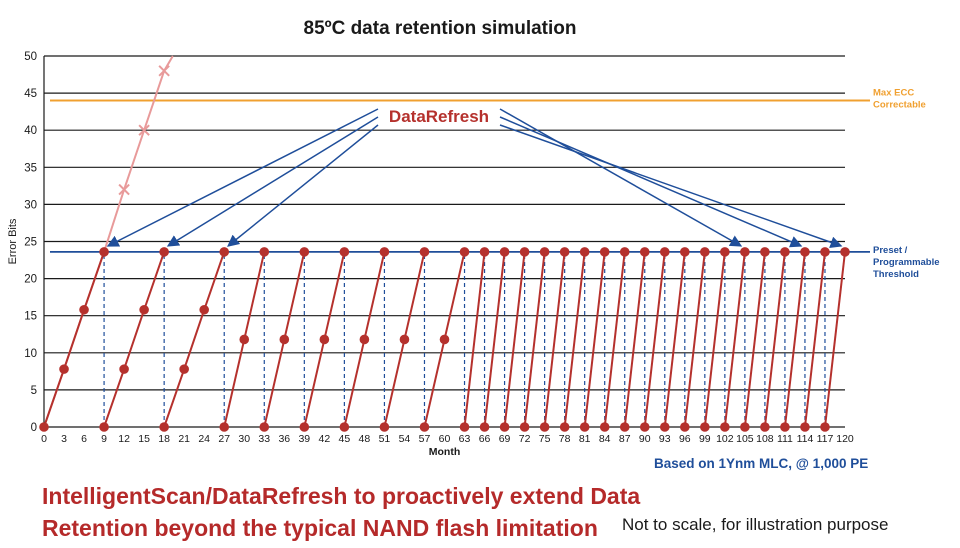  Describe the element at coordinates (30, 317) in the screenshot. I see `y-tick-label: 15` at that location.